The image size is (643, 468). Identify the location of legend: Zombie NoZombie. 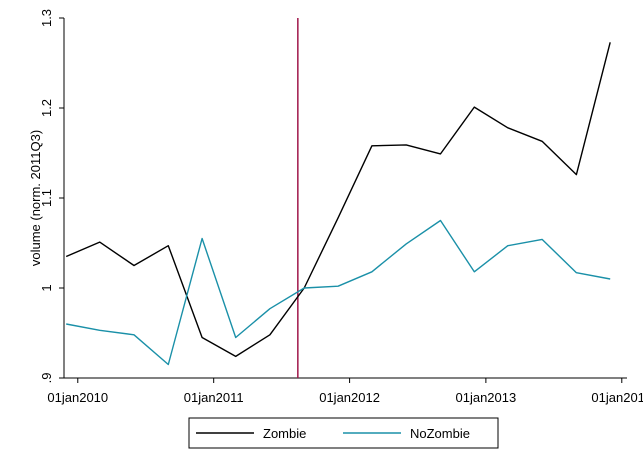
(343, 433).